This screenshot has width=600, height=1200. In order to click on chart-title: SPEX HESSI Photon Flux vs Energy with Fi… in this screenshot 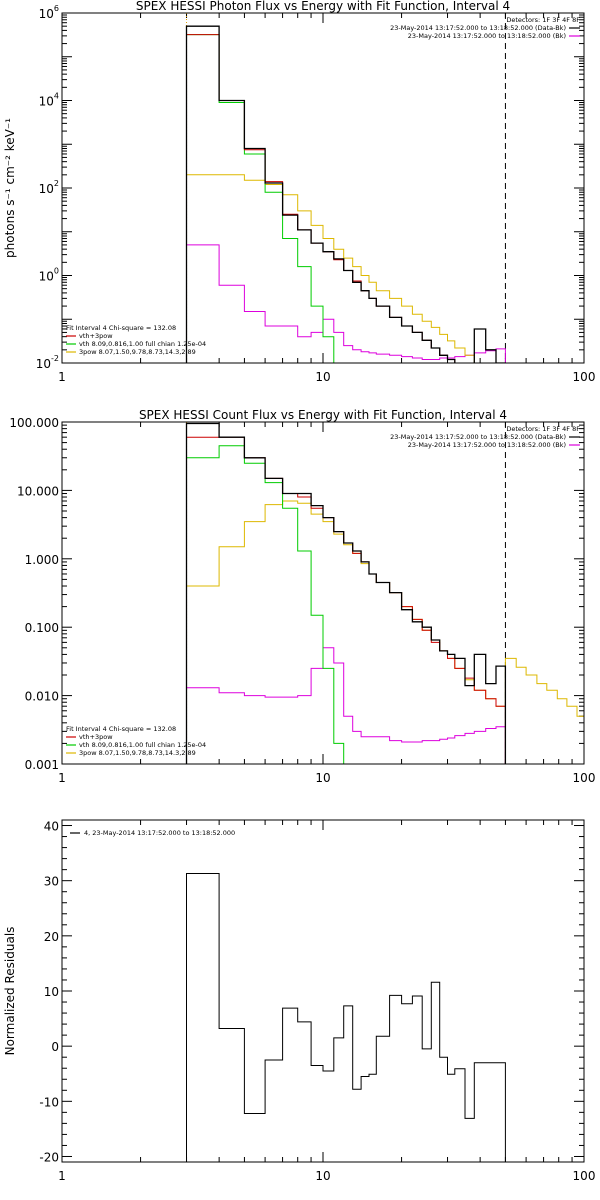, I will do `click(323, 6)`.